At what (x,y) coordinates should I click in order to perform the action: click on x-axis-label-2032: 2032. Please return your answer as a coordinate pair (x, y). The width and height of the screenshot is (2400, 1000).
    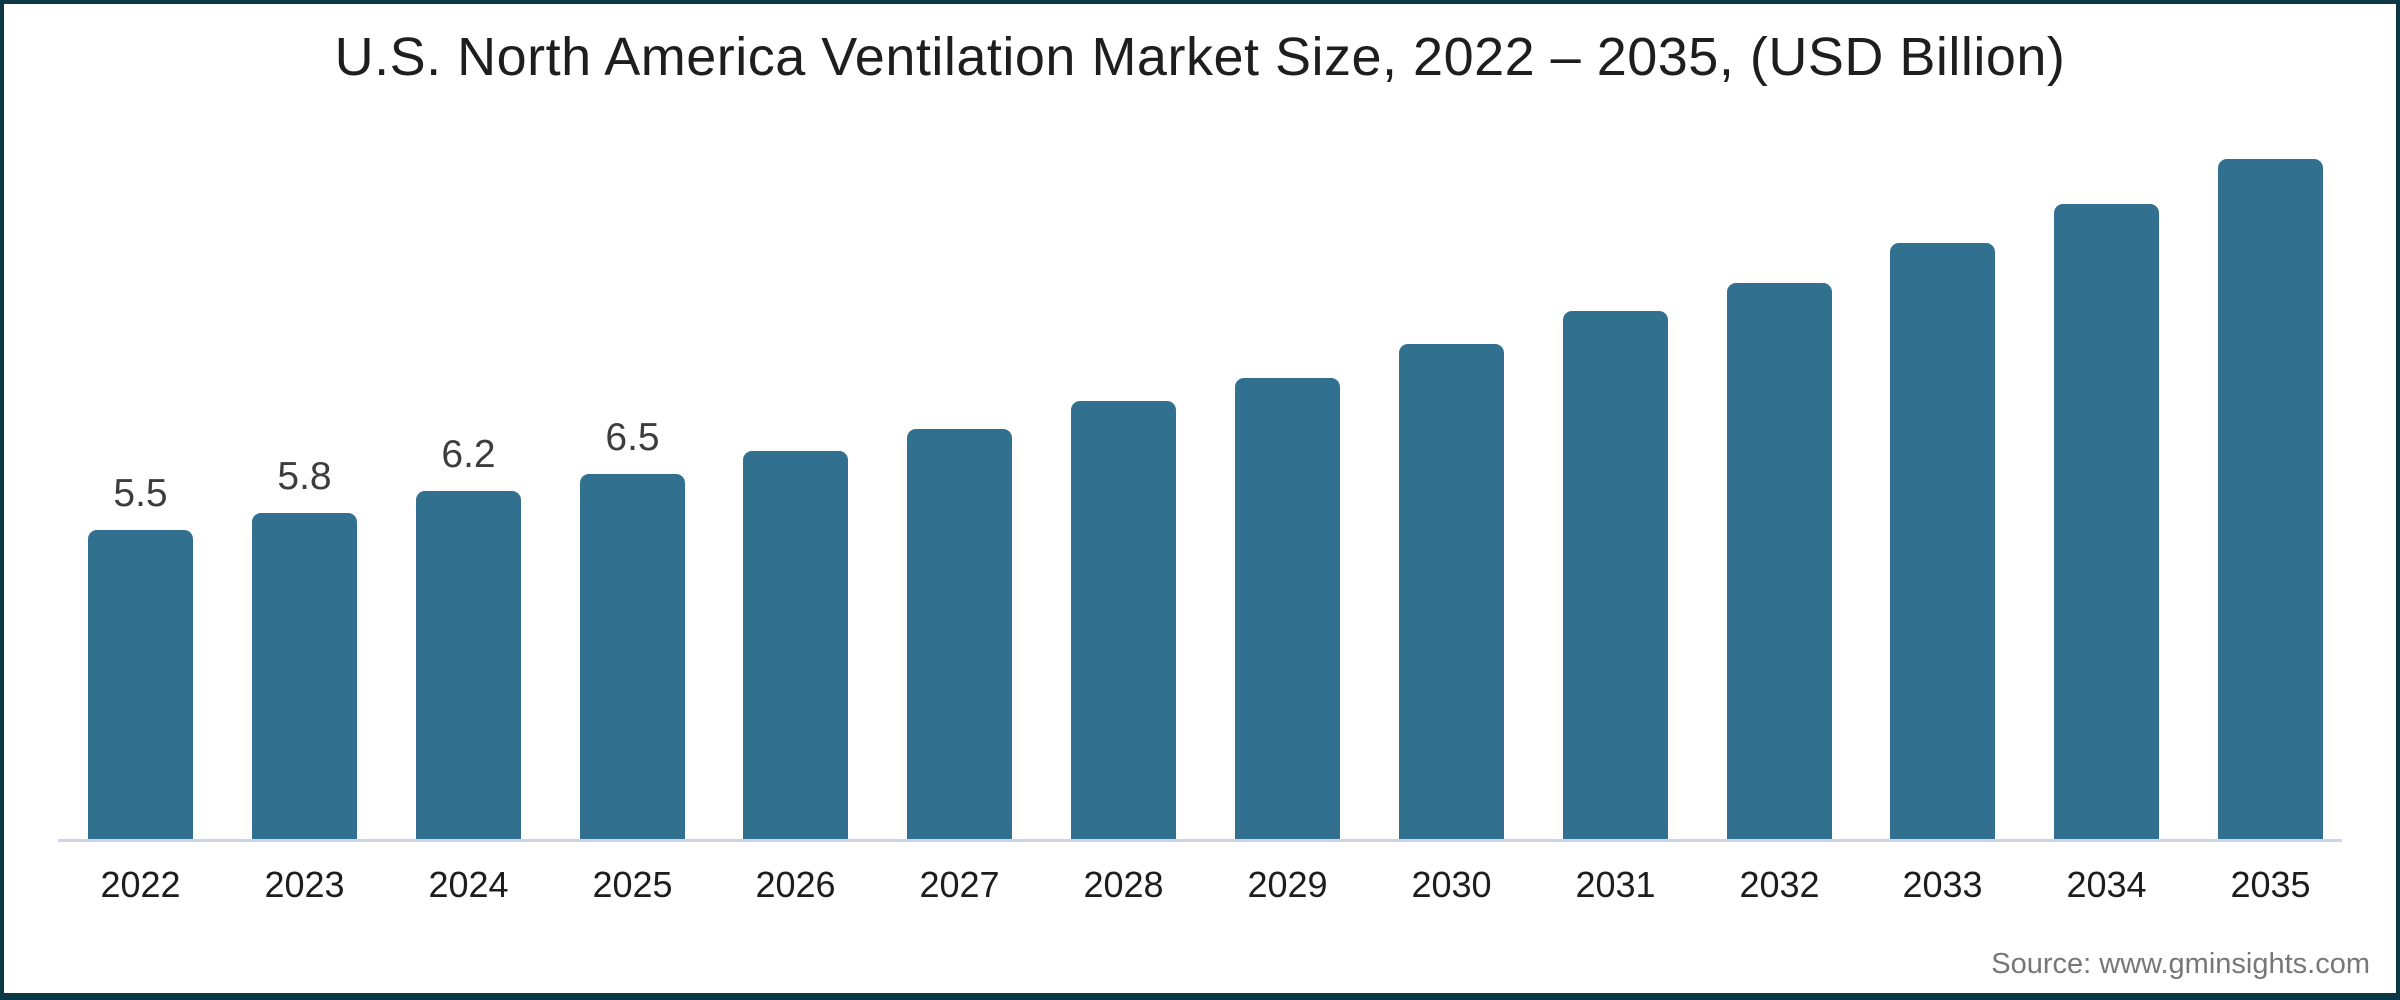
    Looking at the image, I should click on (1779, 884).